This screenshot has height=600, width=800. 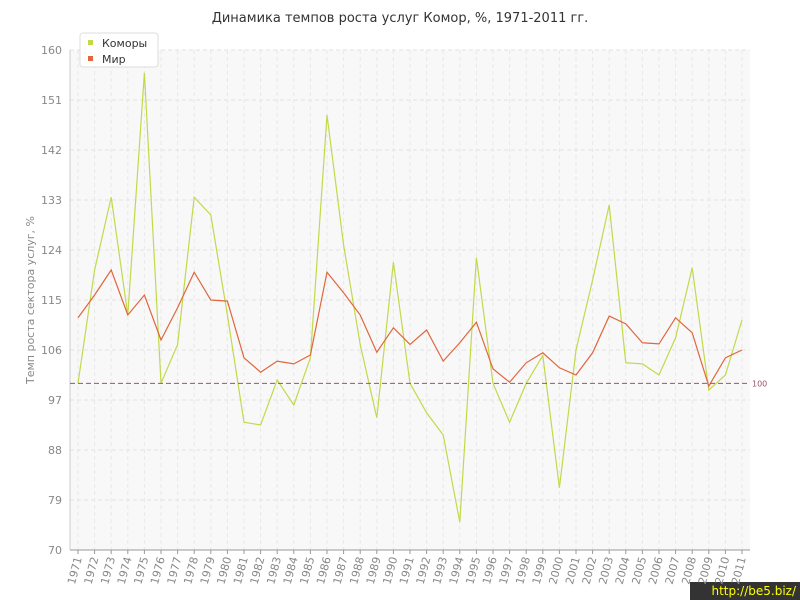 I want to click on y-tick-label: 79, so click(x=55, y=500).